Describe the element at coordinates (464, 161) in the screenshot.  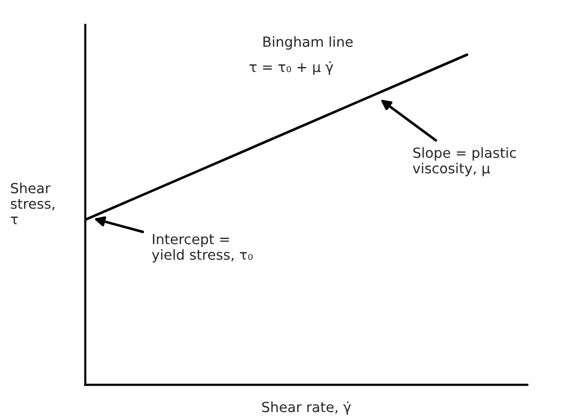
I see `annotation: Slope = plastic viscosity, μ` at that location.